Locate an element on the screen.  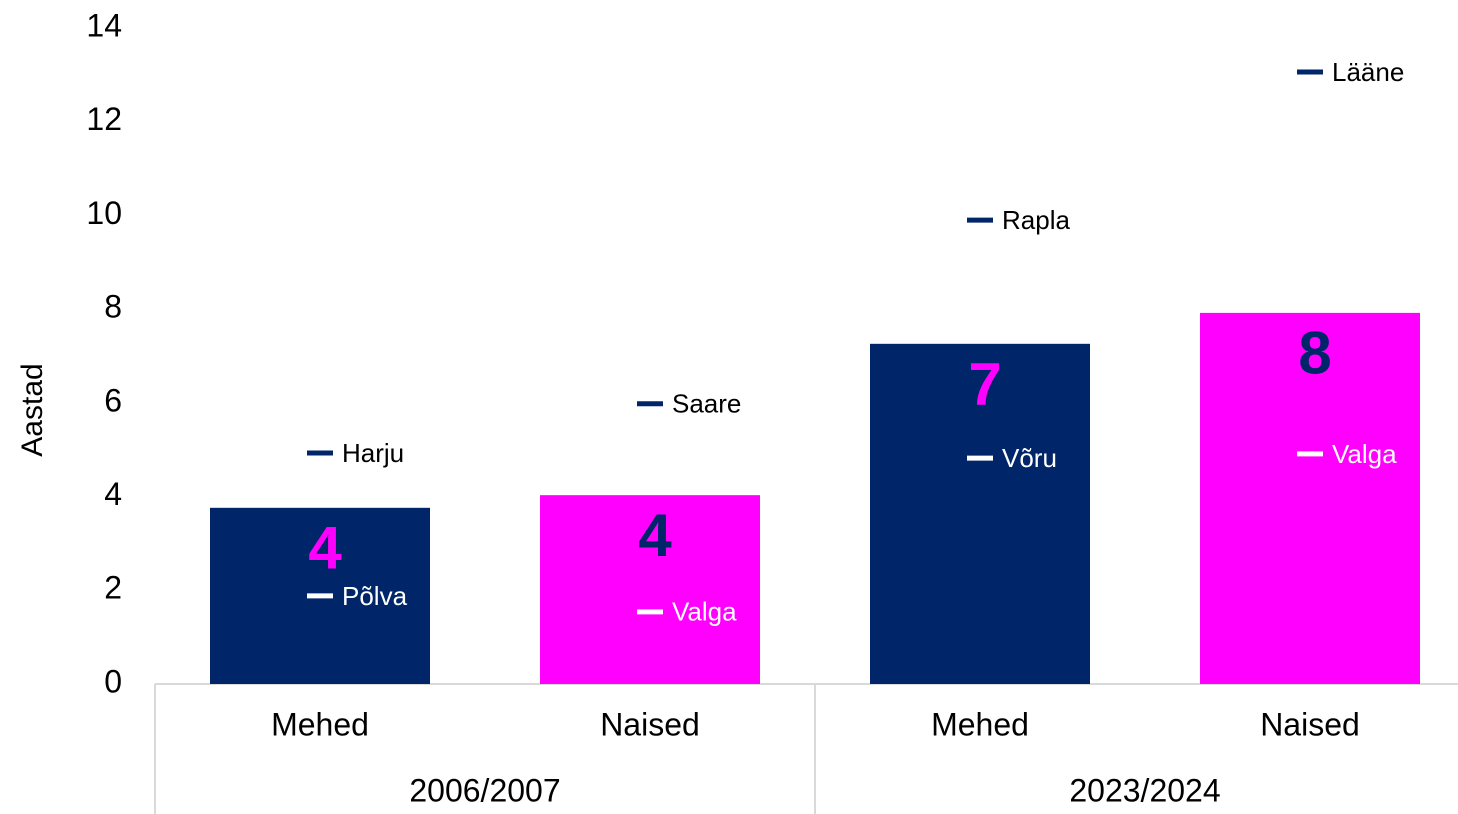
y-axis-label: Aastad is located at coordinates (32, 409).